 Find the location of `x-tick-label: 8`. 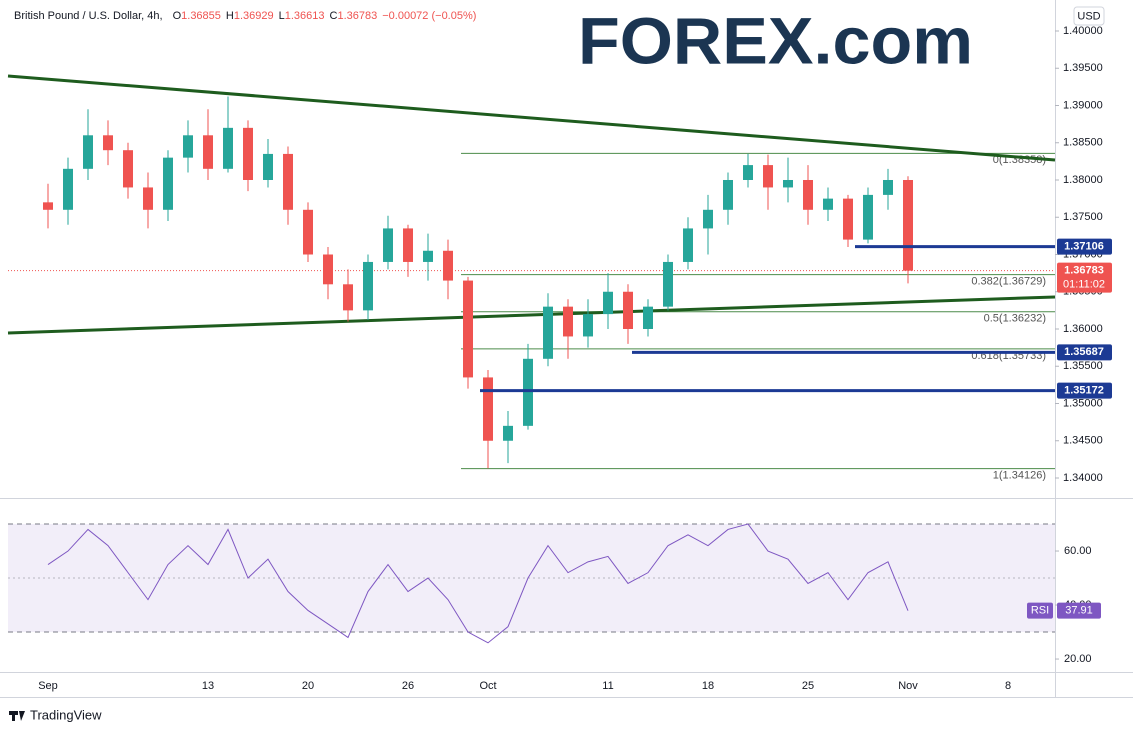

x-tick-label: 8 is located at coordinates (1008, 686).